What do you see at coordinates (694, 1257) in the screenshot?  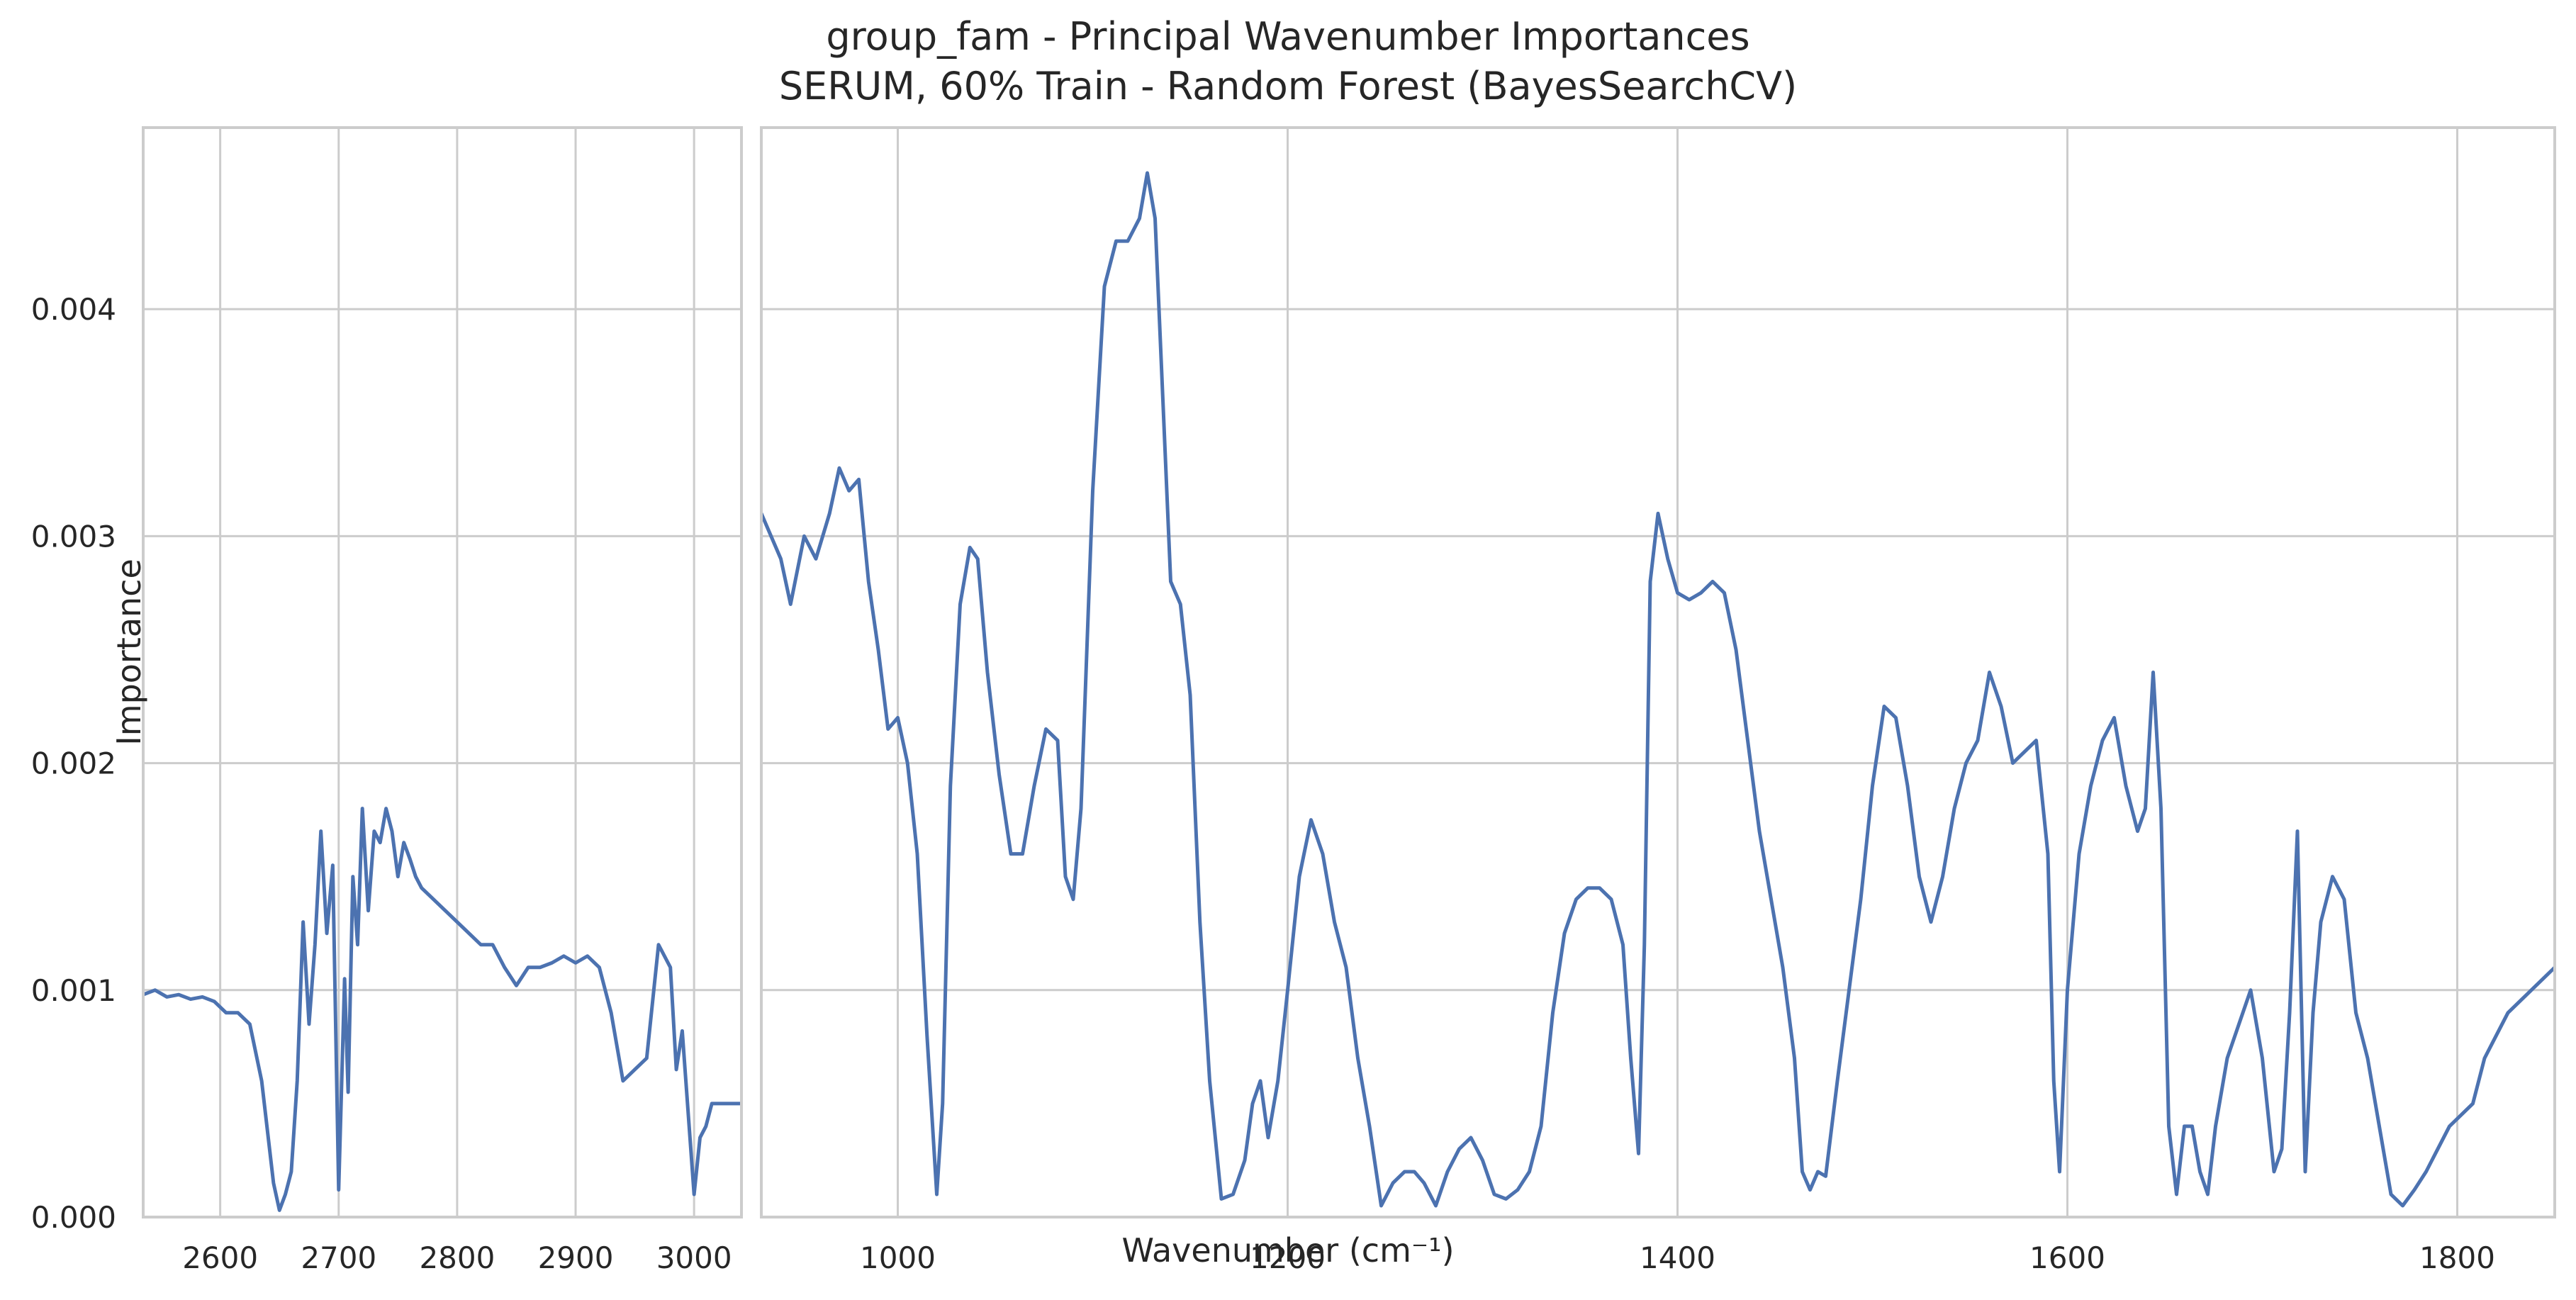 I see `x-tick-label: 3000` at bounding box center [694, 1257].